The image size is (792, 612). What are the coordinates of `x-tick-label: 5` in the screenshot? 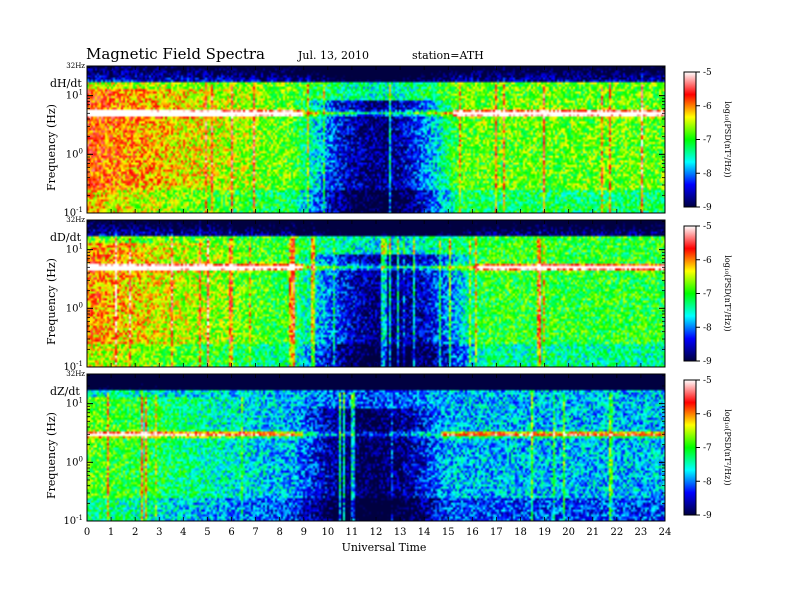 It's located at (207, 532).